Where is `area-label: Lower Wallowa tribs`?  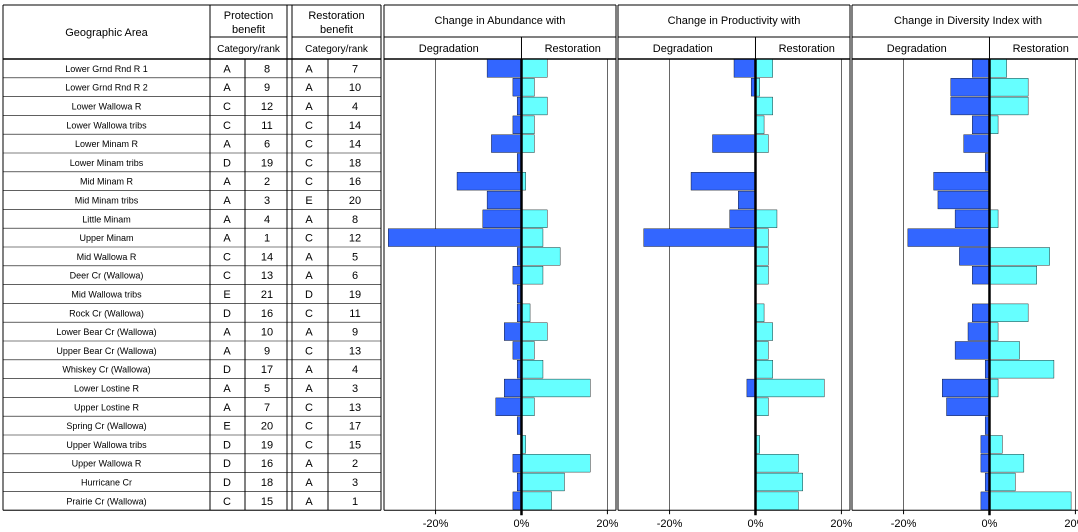 area-label: Lower Wallowa tribs is located at coordinates (106, 125).